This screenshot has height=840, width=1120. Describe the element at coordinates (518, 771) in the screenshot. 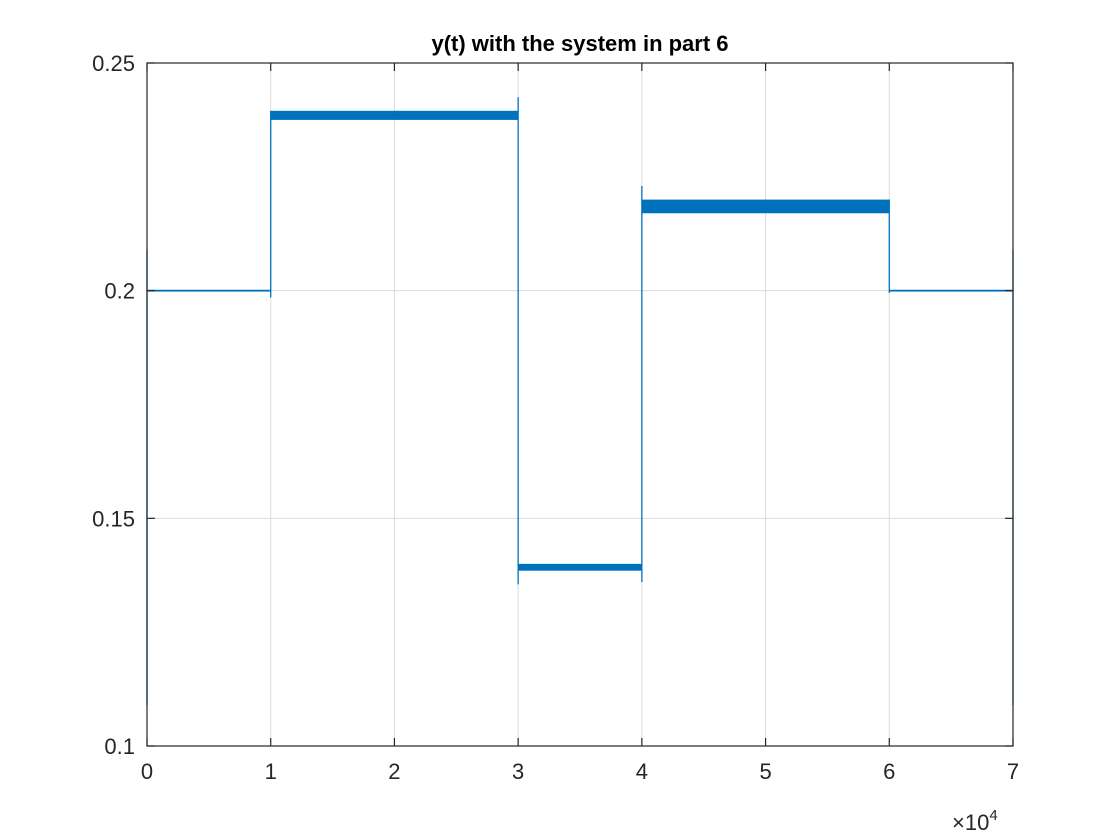

I see `x-tick-label: 3` at that location.